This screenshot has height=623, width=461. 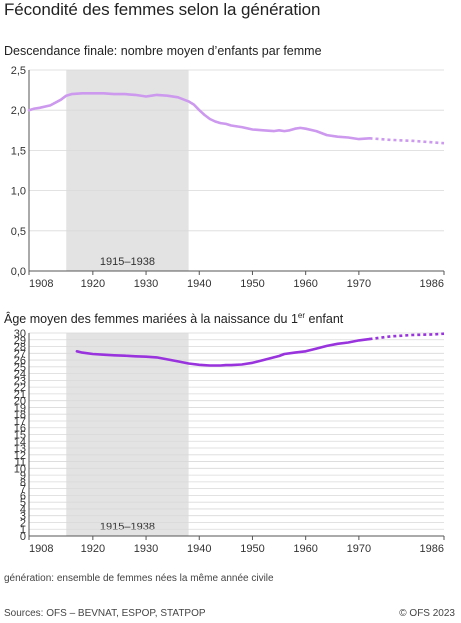 I want to click on chart-1-y-tick-label: 0,0, so click(x=18, y=272).